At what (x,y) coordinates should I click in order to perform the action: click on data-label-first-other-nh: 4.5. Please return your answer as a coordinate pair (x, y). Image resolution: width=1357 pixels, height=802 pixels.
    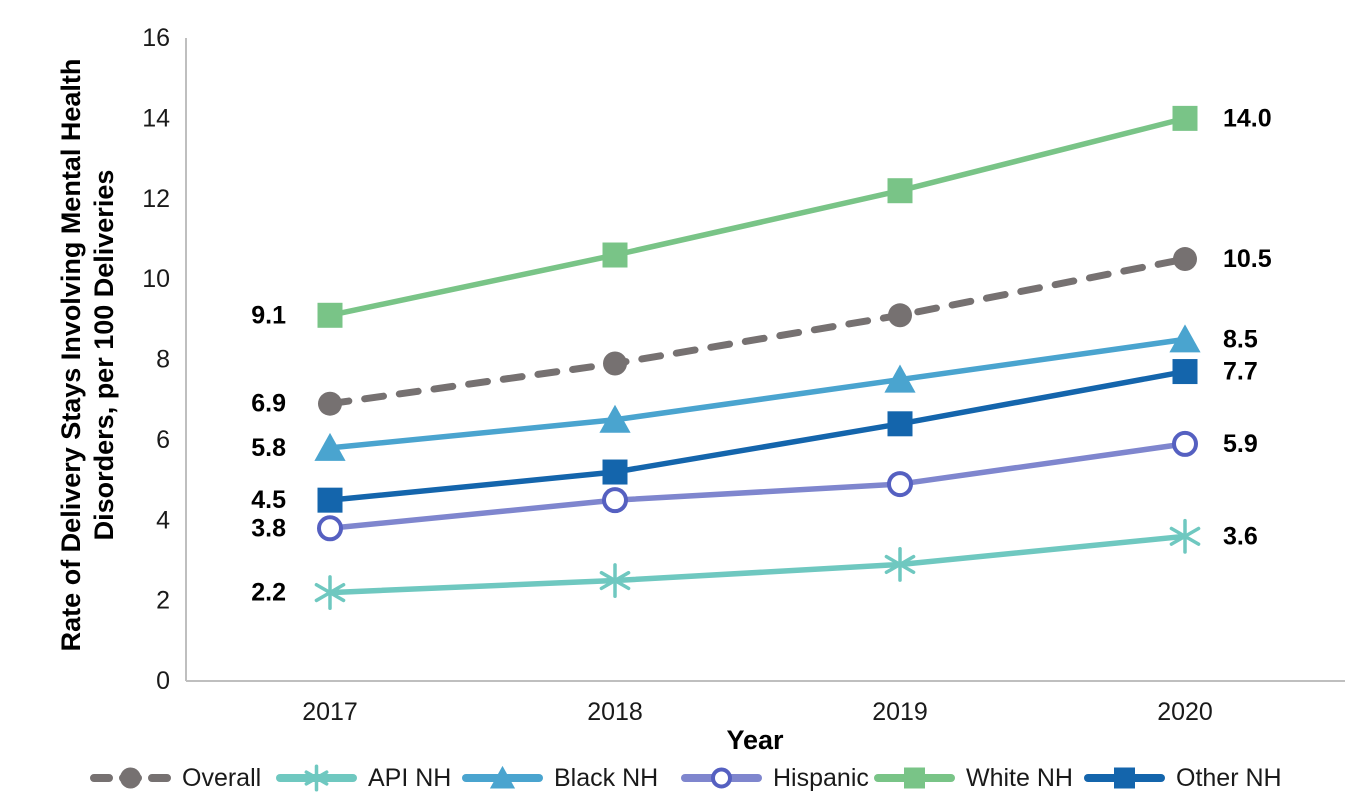
    Looking at the image, I should click on (268, 500).